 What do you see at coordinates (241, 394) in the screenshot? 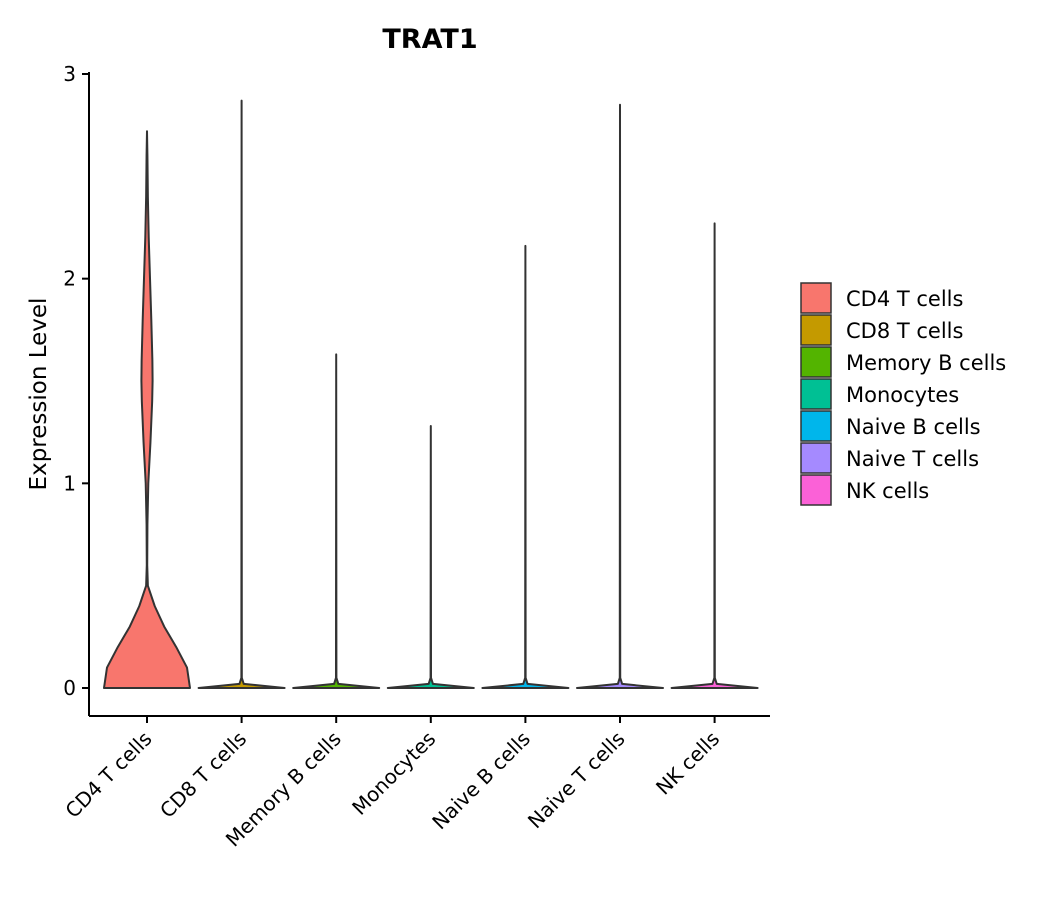
I see `violin-cd8-t-cells` at bounding box center [241, 394].